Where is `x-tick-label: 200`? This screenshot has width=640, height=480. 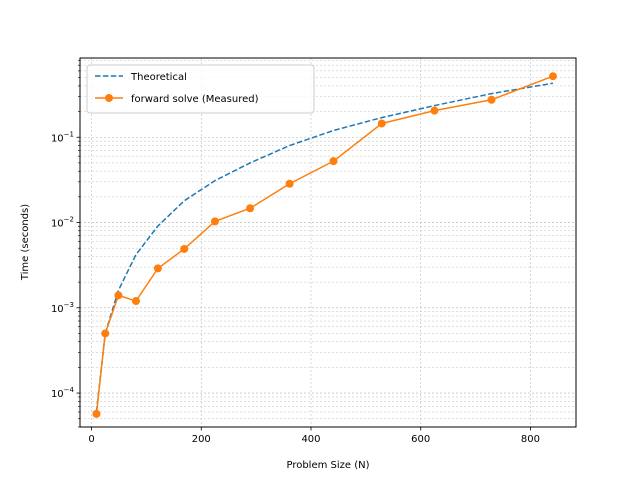 x-tick-label: 200 is located at coordinates (201, 439).